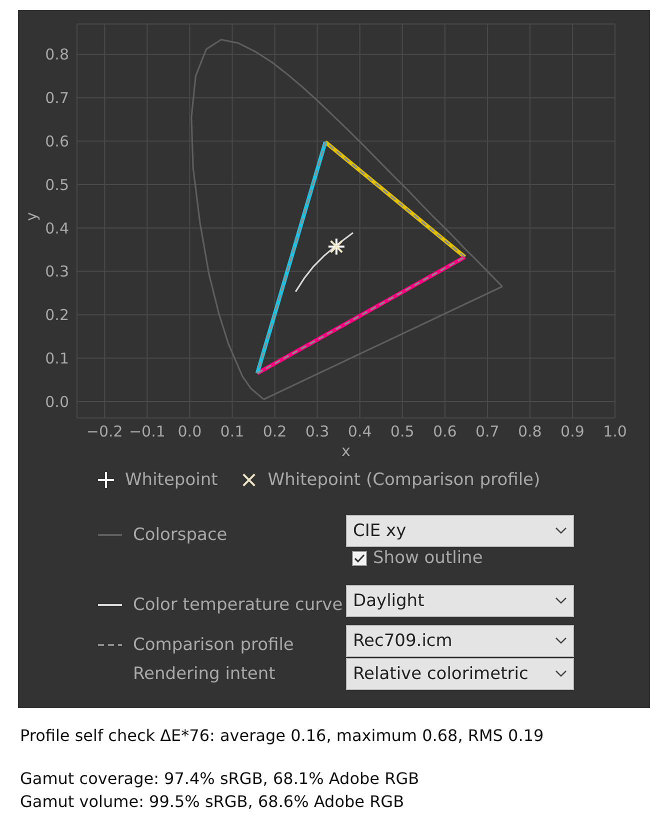 This screenshot has width=670, height=836. Describe the element at coordinates (57, 315) in the screenshot. I see `y-tick-label: 0.2` at that location.